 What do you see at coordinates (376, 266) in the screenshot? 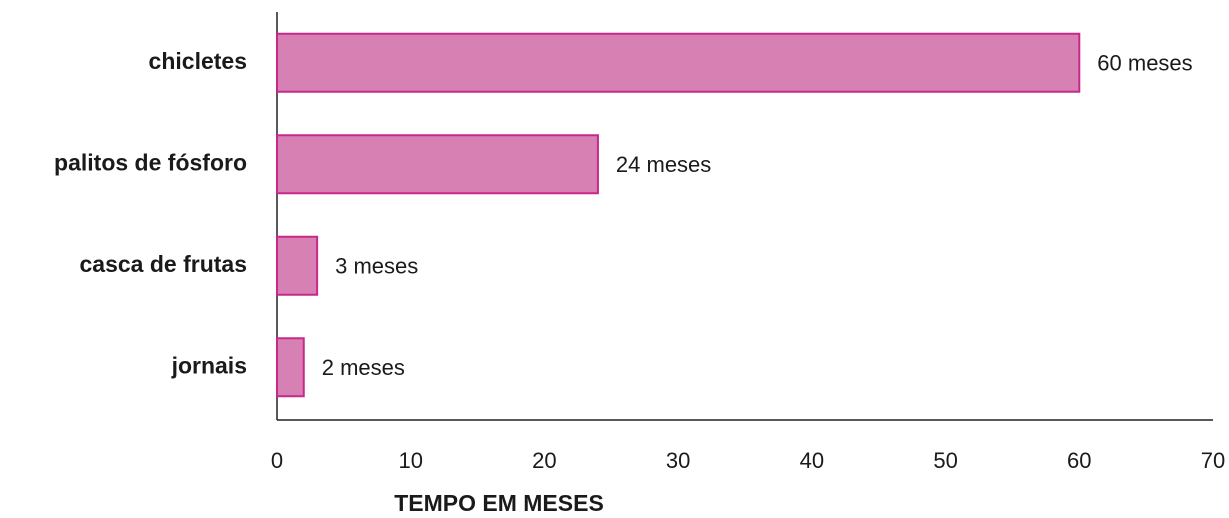
I see `data-label: 3 meses` at bounding box center [376, 266].